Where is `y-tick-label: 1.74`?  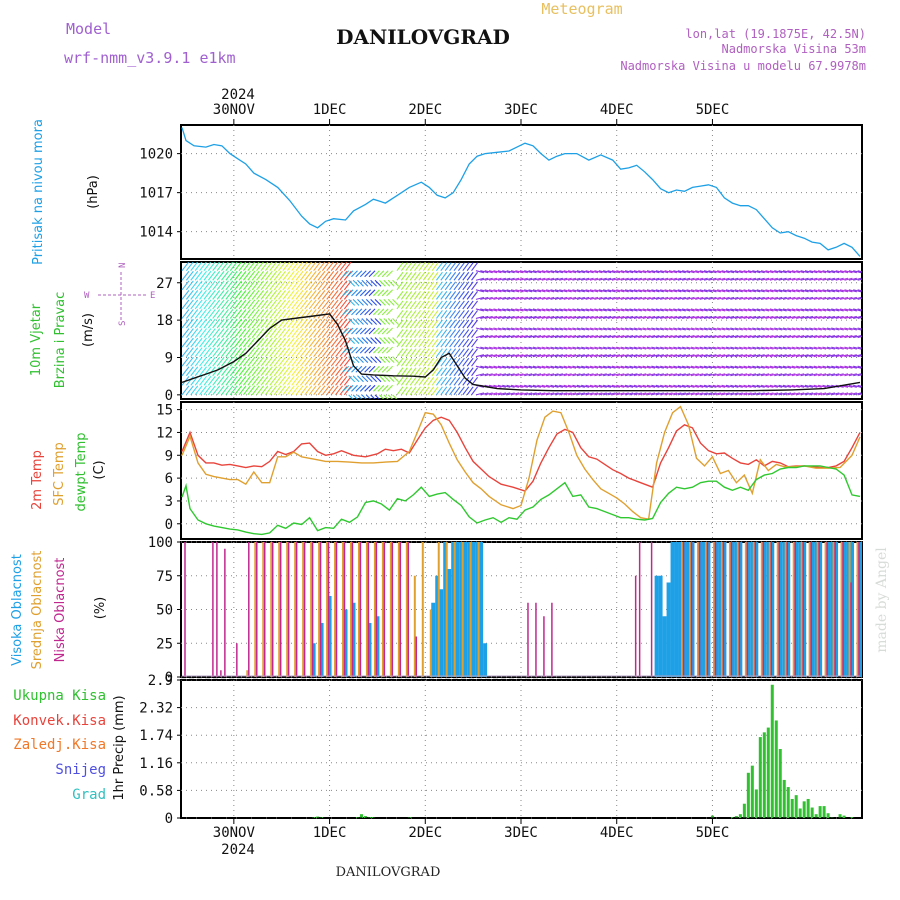 y-tick-label: 1.74 is located at coordinates (156, 736).